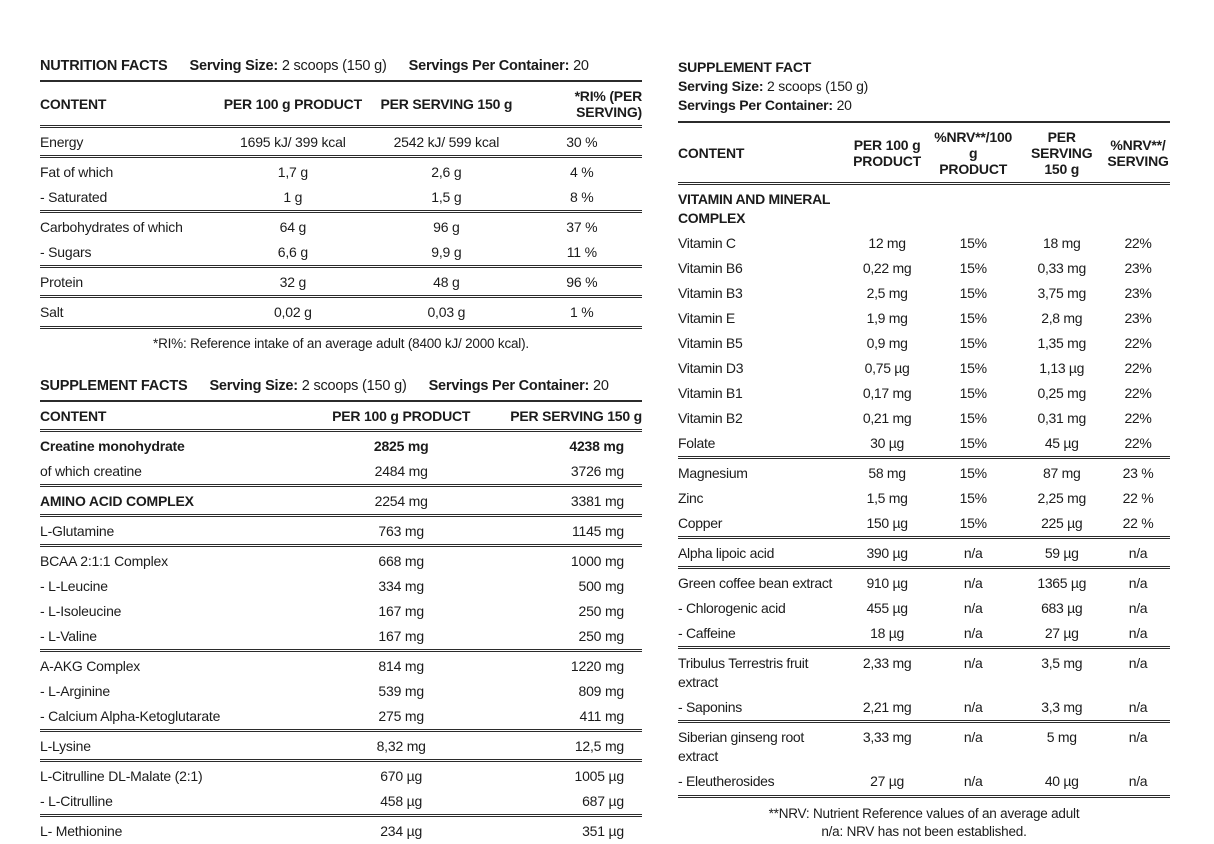  What do you see at coordinates (887, 208) in the screenshot?
I see `cell-per100` at bounding box center [887, 208].